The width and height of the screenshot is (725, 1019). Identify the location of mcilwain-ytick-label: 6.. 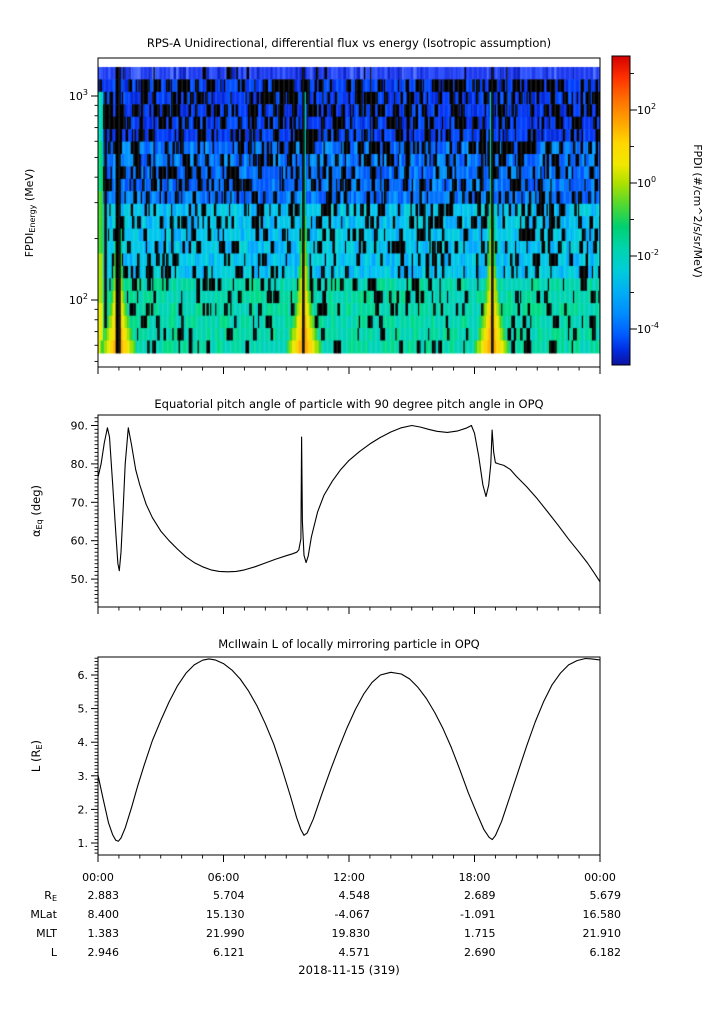
(83, 675).